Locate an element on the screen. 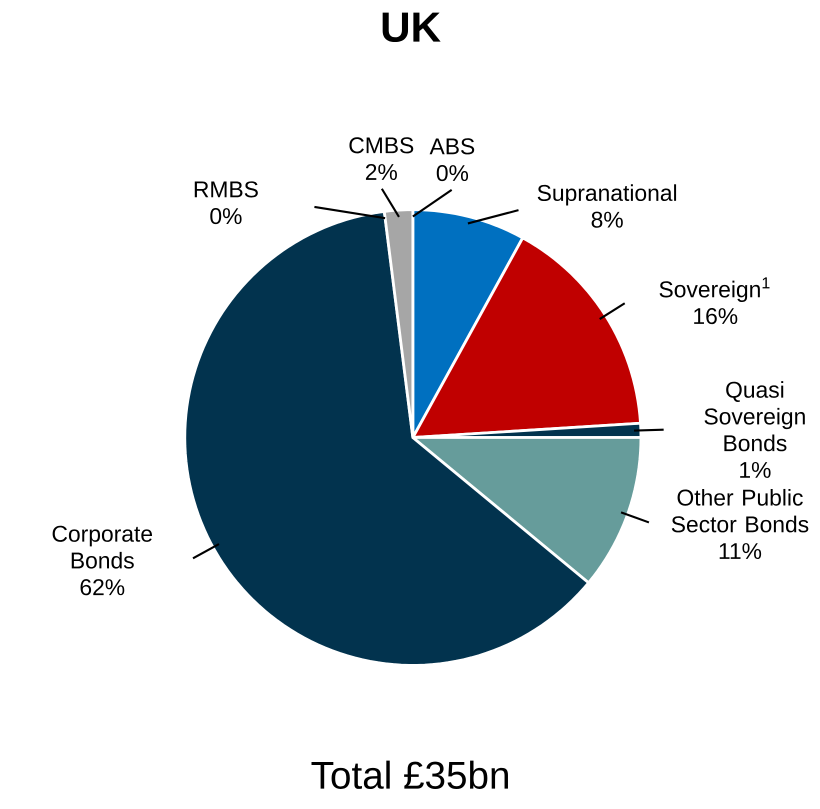 The width and height of the screenshot is (820, 809). slice-label: Corporate Bonds is located at coordinates (102, 547).